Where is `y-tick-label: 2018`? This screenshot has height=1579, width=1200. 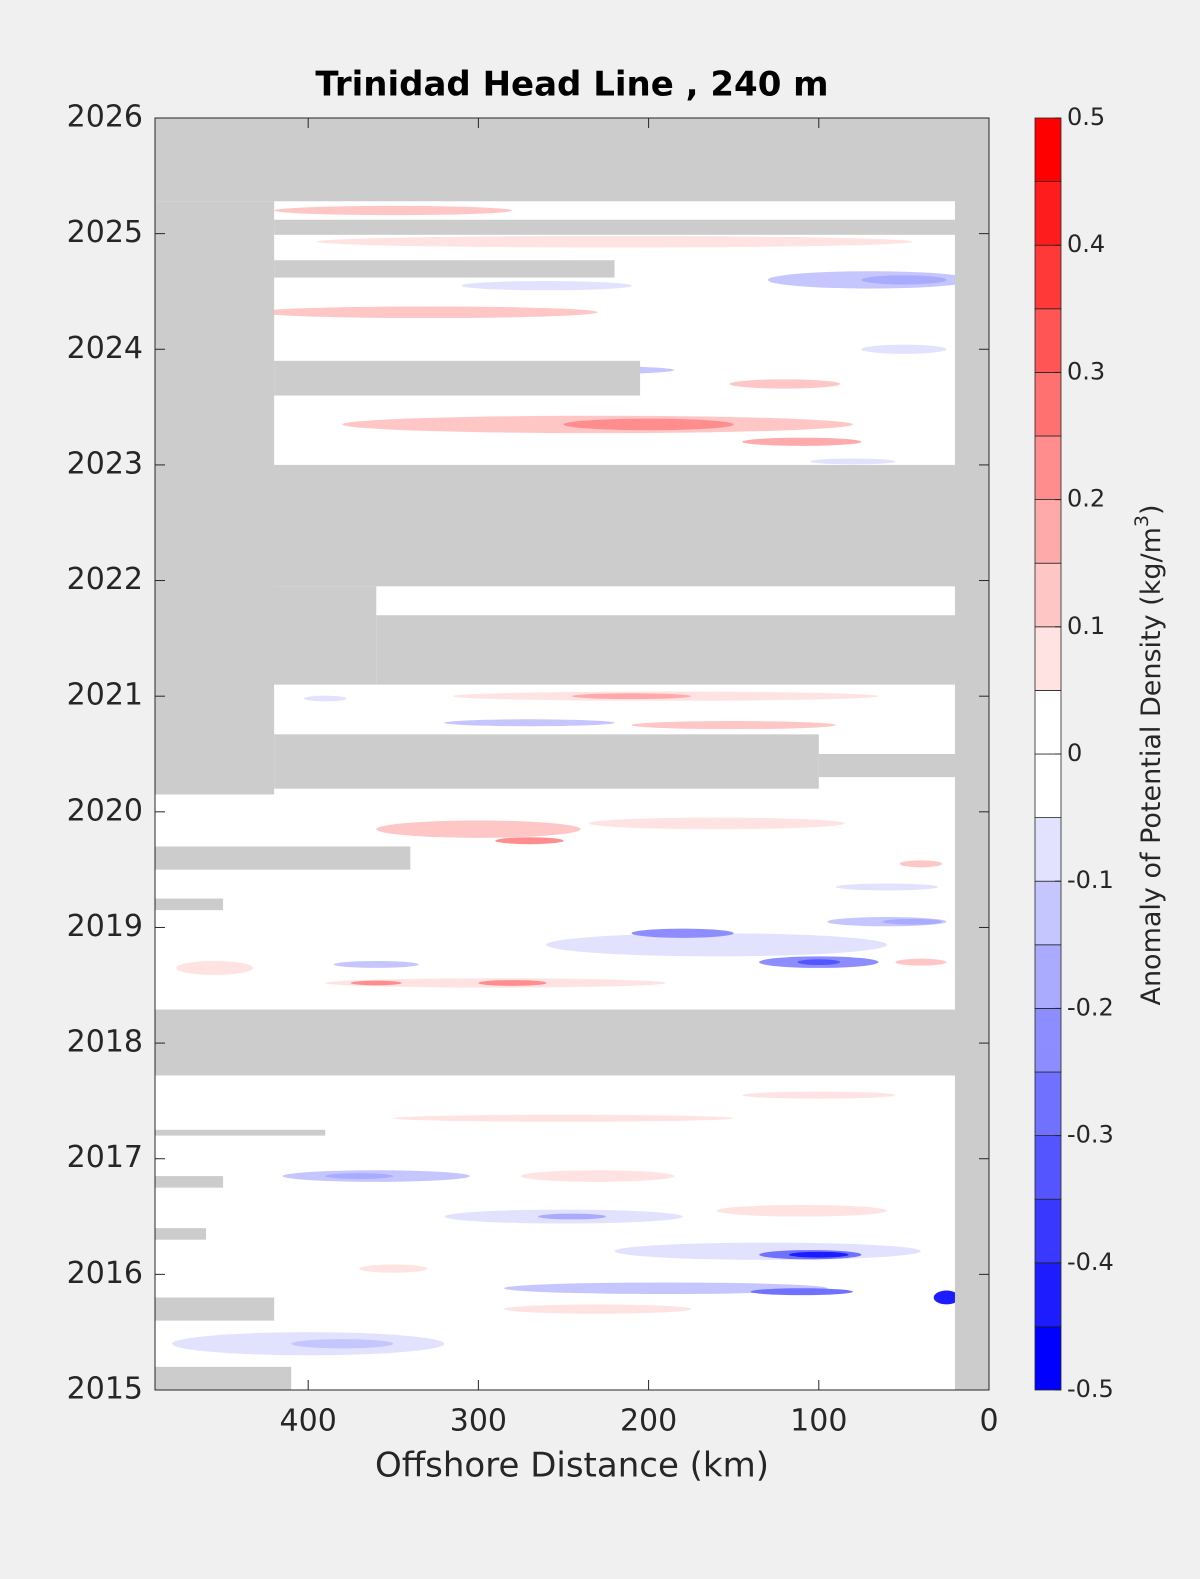
y-tick-label: 2018 is located at coordinates (105, 1042).